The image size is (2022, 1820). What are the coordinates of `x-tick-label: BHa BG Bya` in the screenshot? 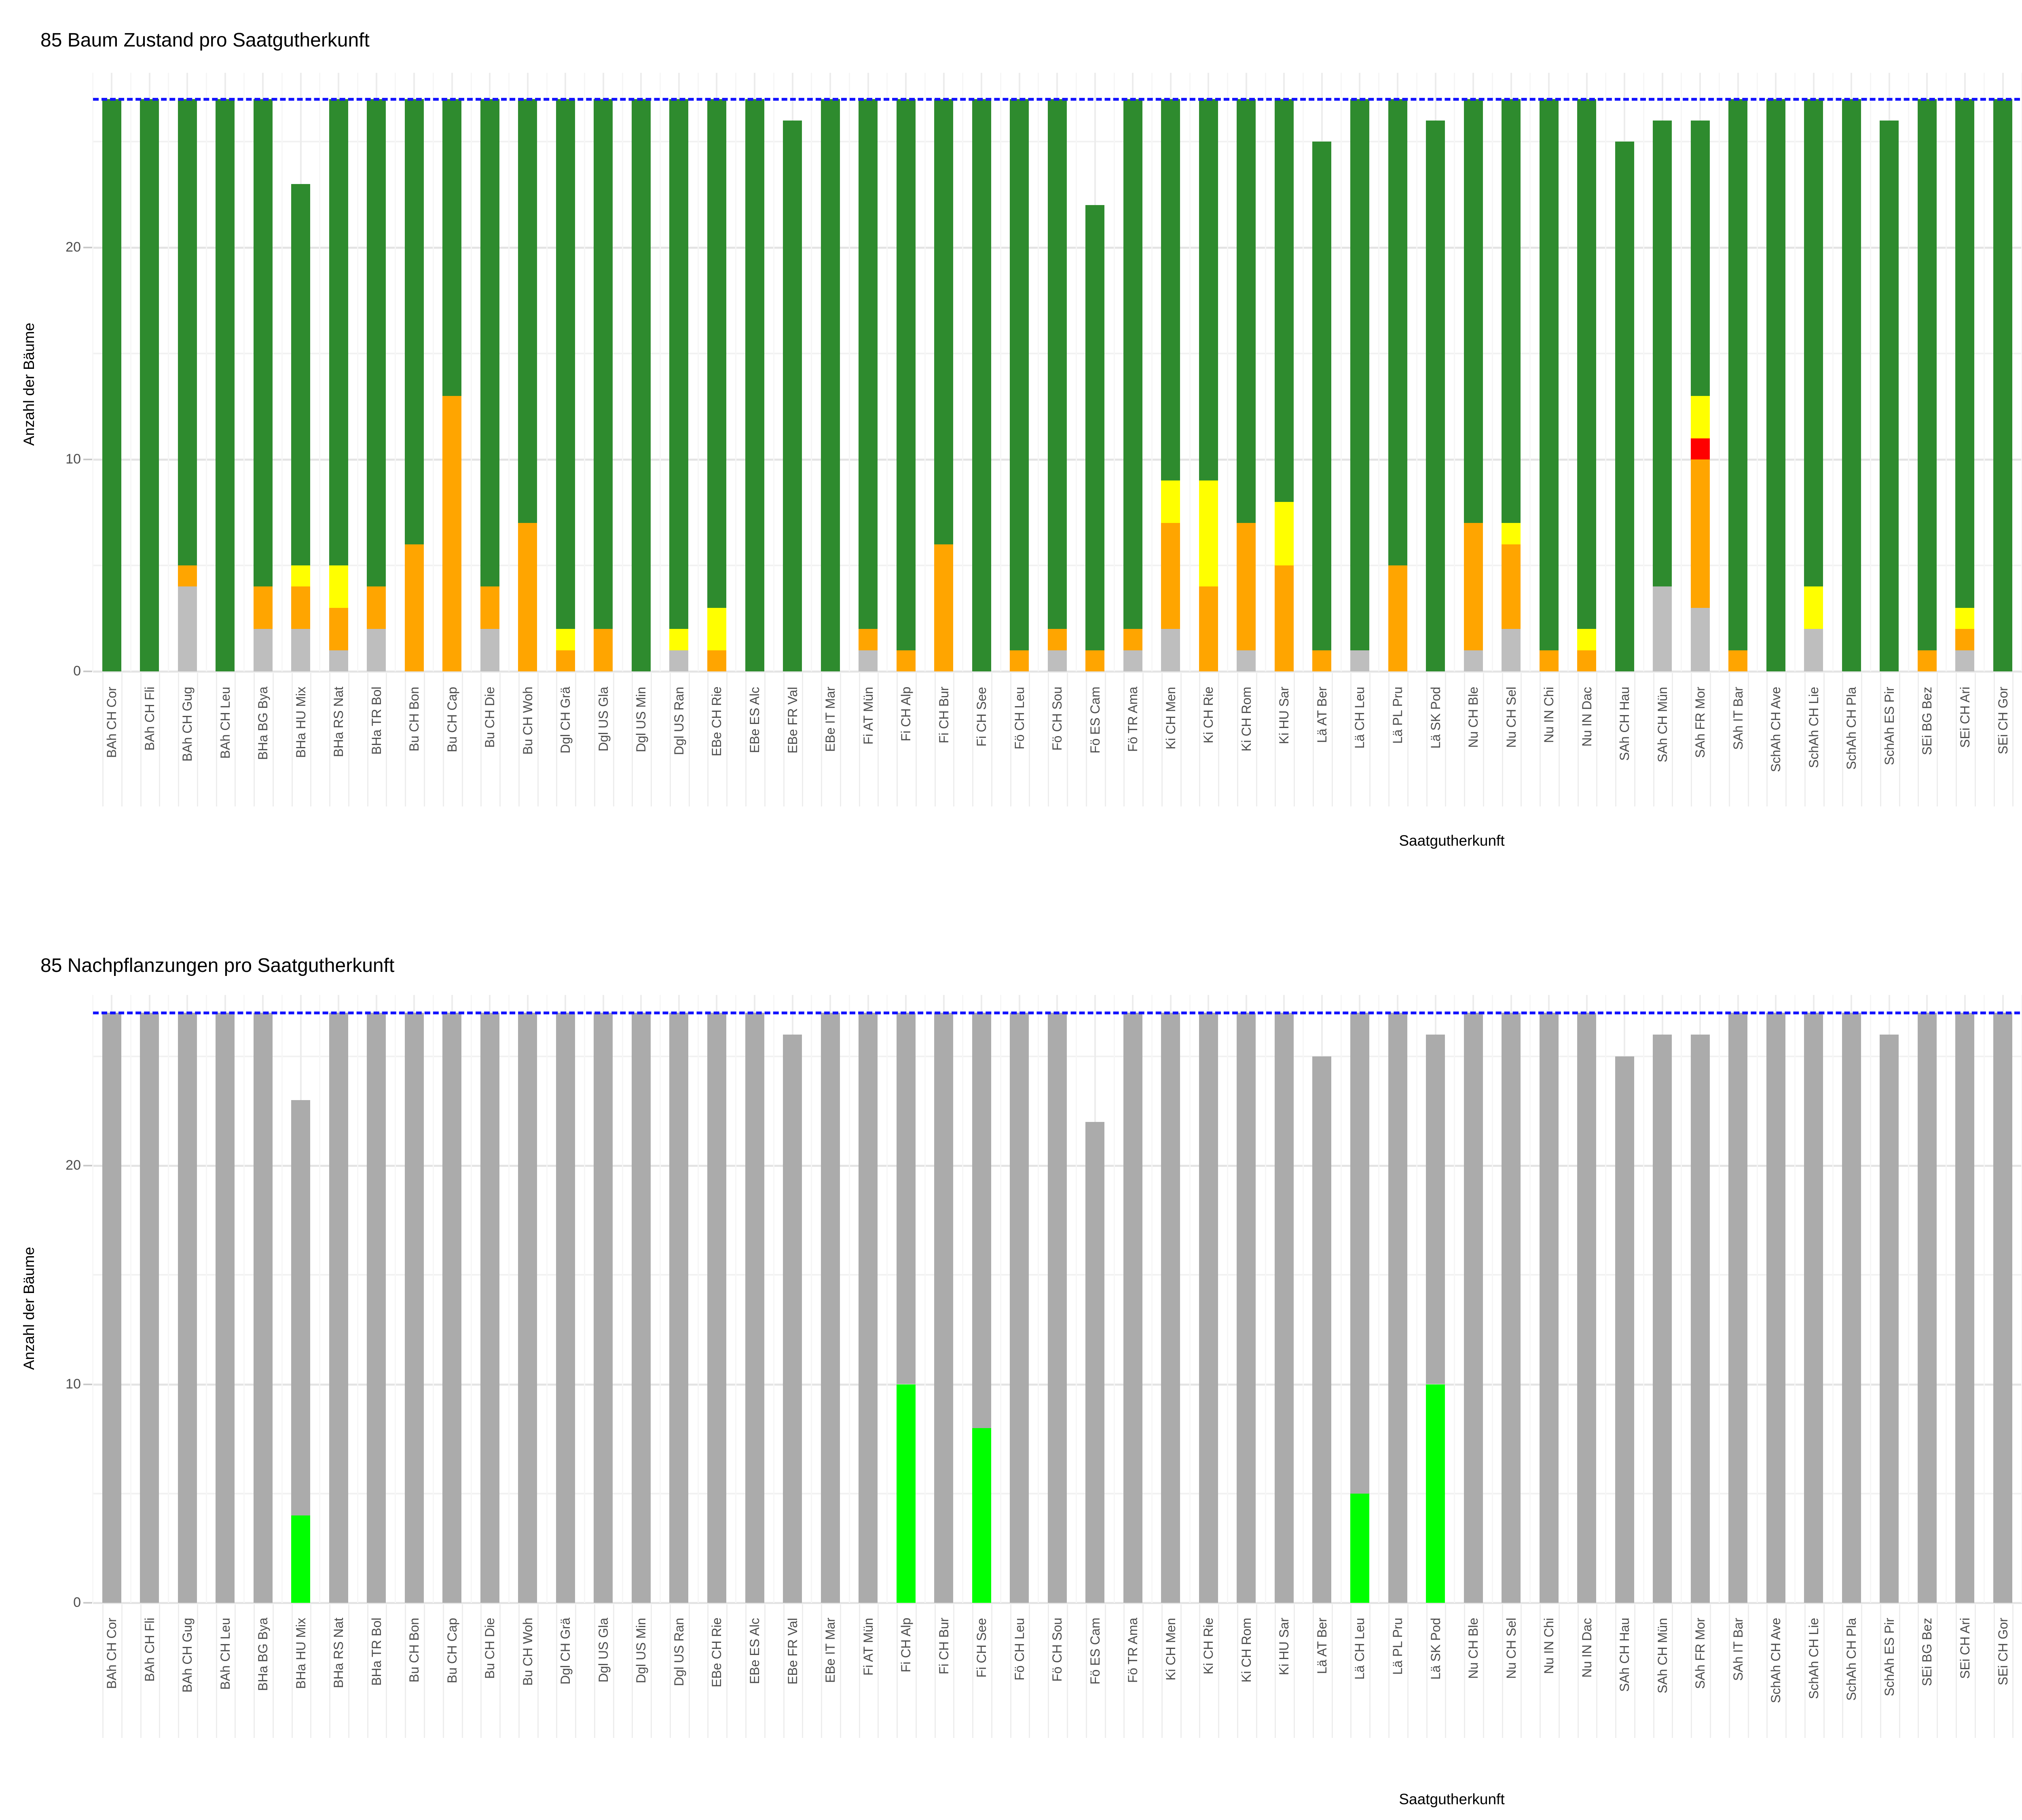 It's located at (263, 1654).